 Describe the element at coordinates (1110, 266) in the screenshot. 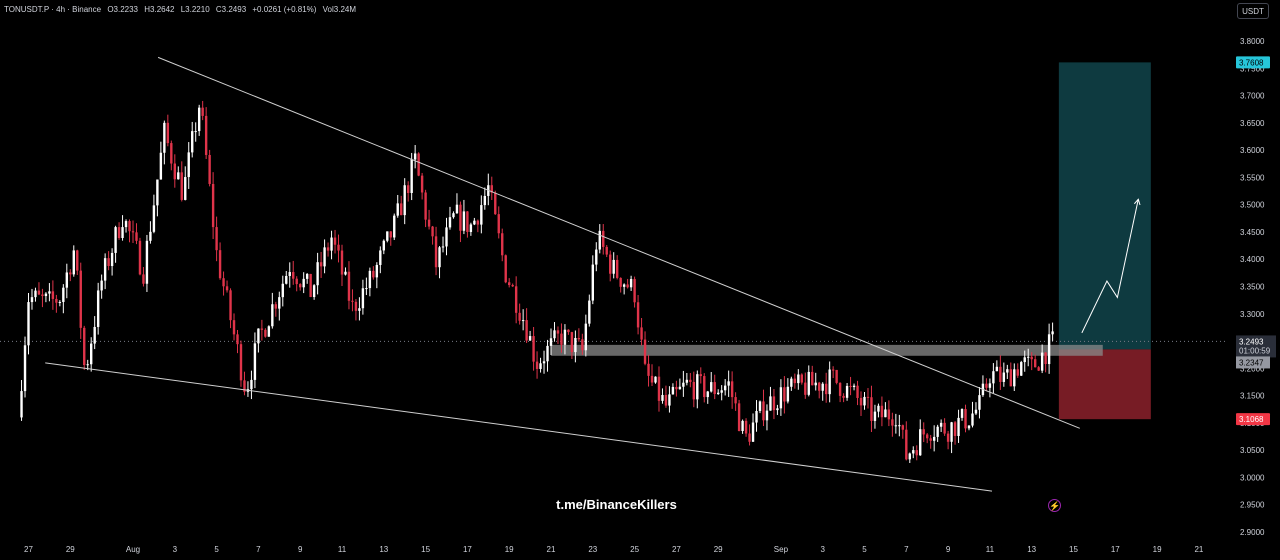

I see `projection-path` at that location.